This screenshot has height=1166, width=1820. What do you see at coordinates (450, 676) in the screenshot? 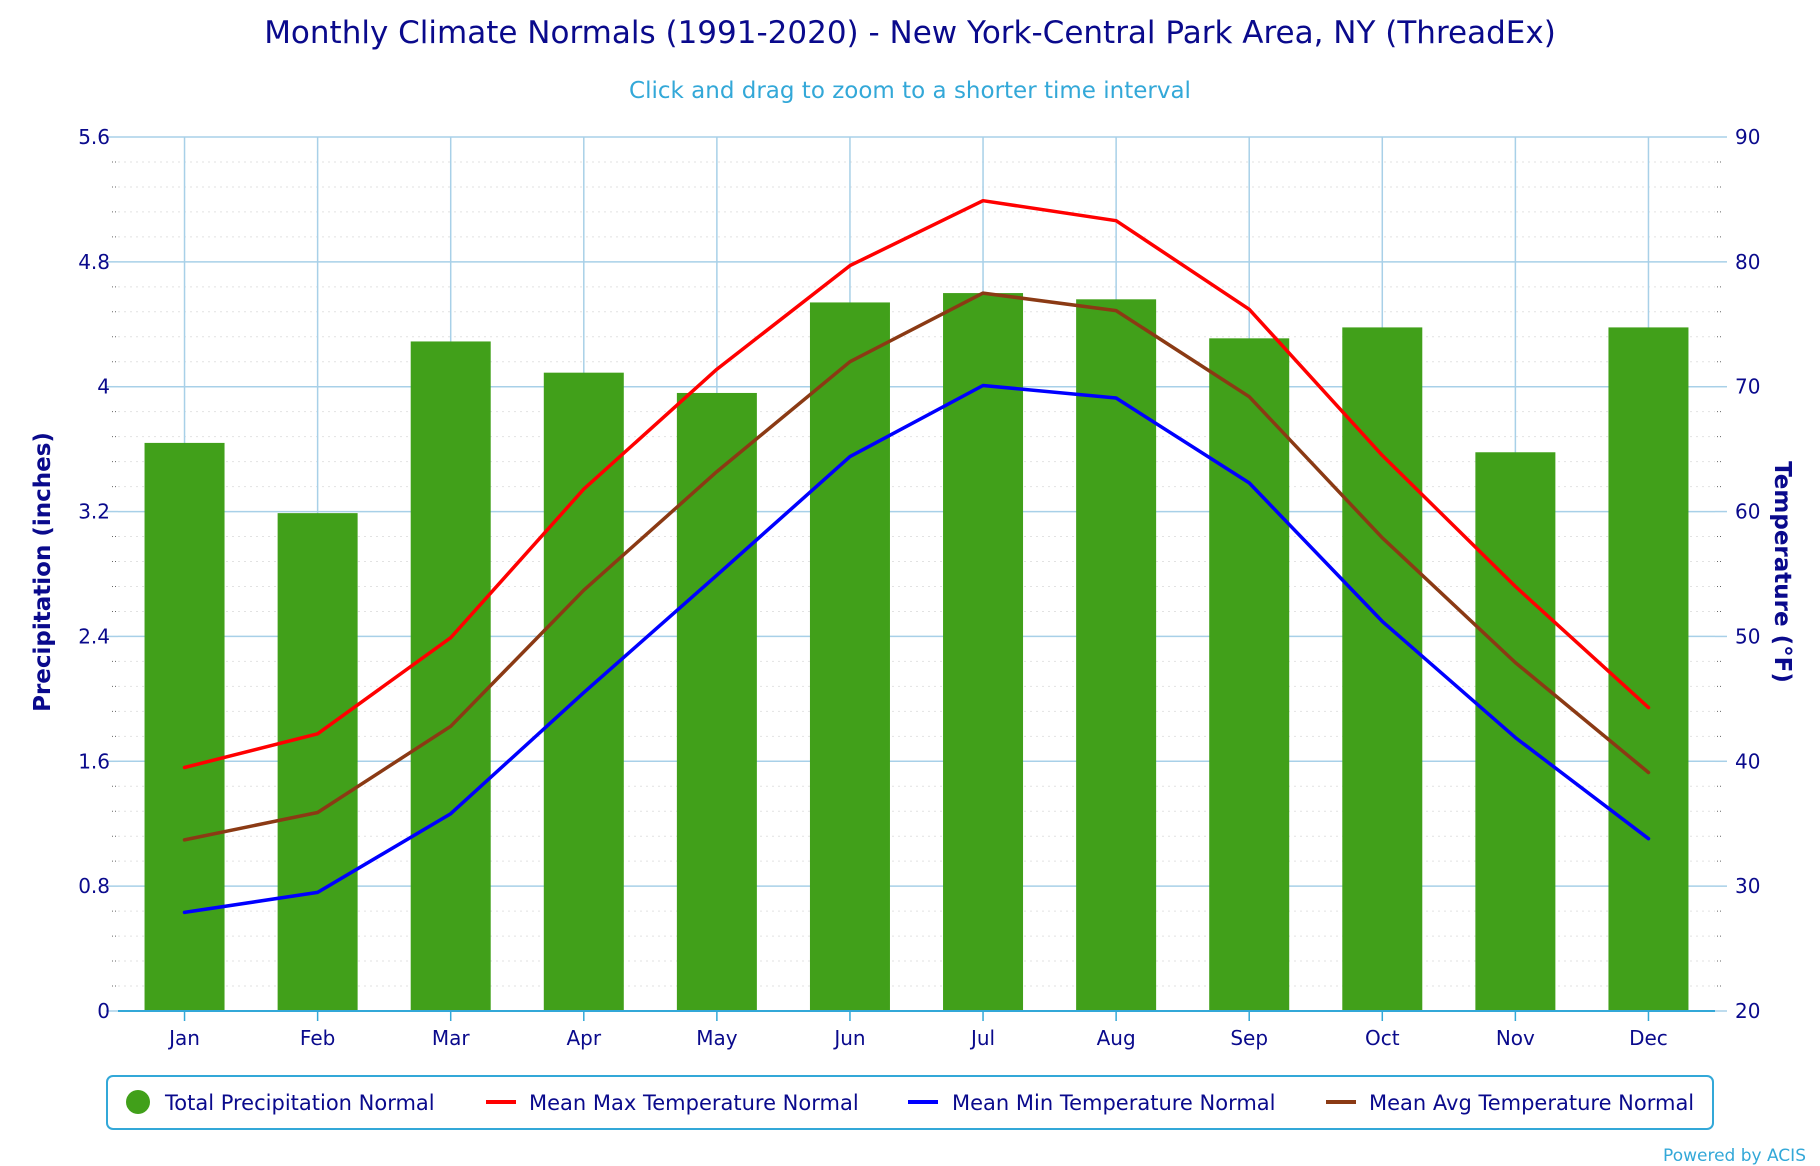
I see `bar-precipitation-mar` at bounding box center [450, 676].